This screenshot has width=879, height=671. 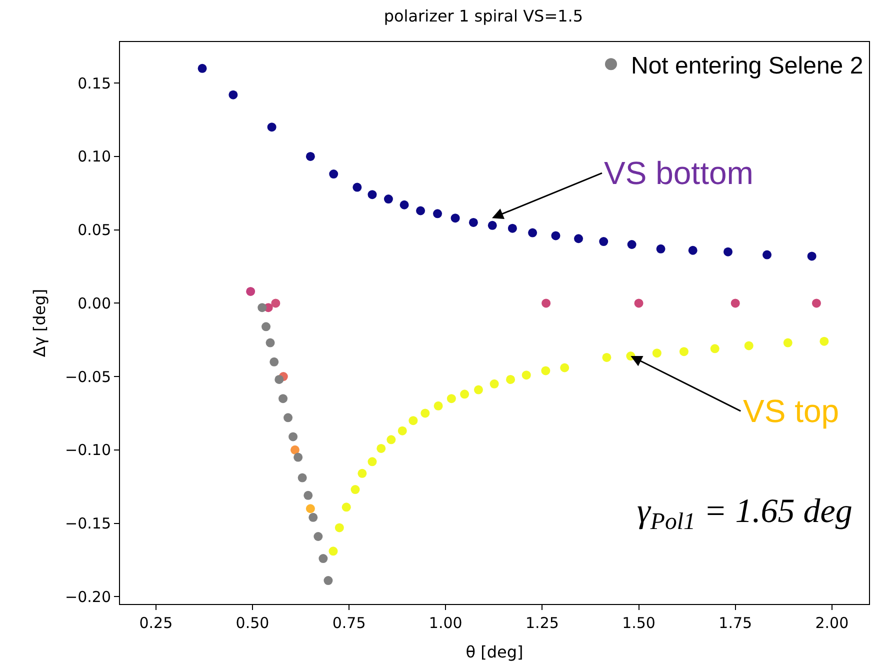 I want to click on x-tick-label: 1.75, so click(x=735, y=623).